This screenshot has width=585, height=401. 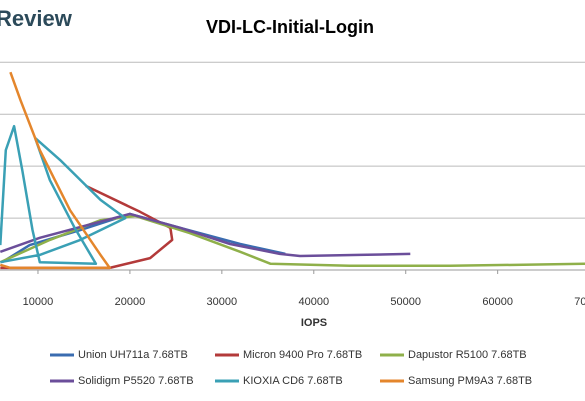 What do you see at coordinates (38, 302) in the screenshot?
I see `x-tick-label: 10000` at bounding box center [38, 302].